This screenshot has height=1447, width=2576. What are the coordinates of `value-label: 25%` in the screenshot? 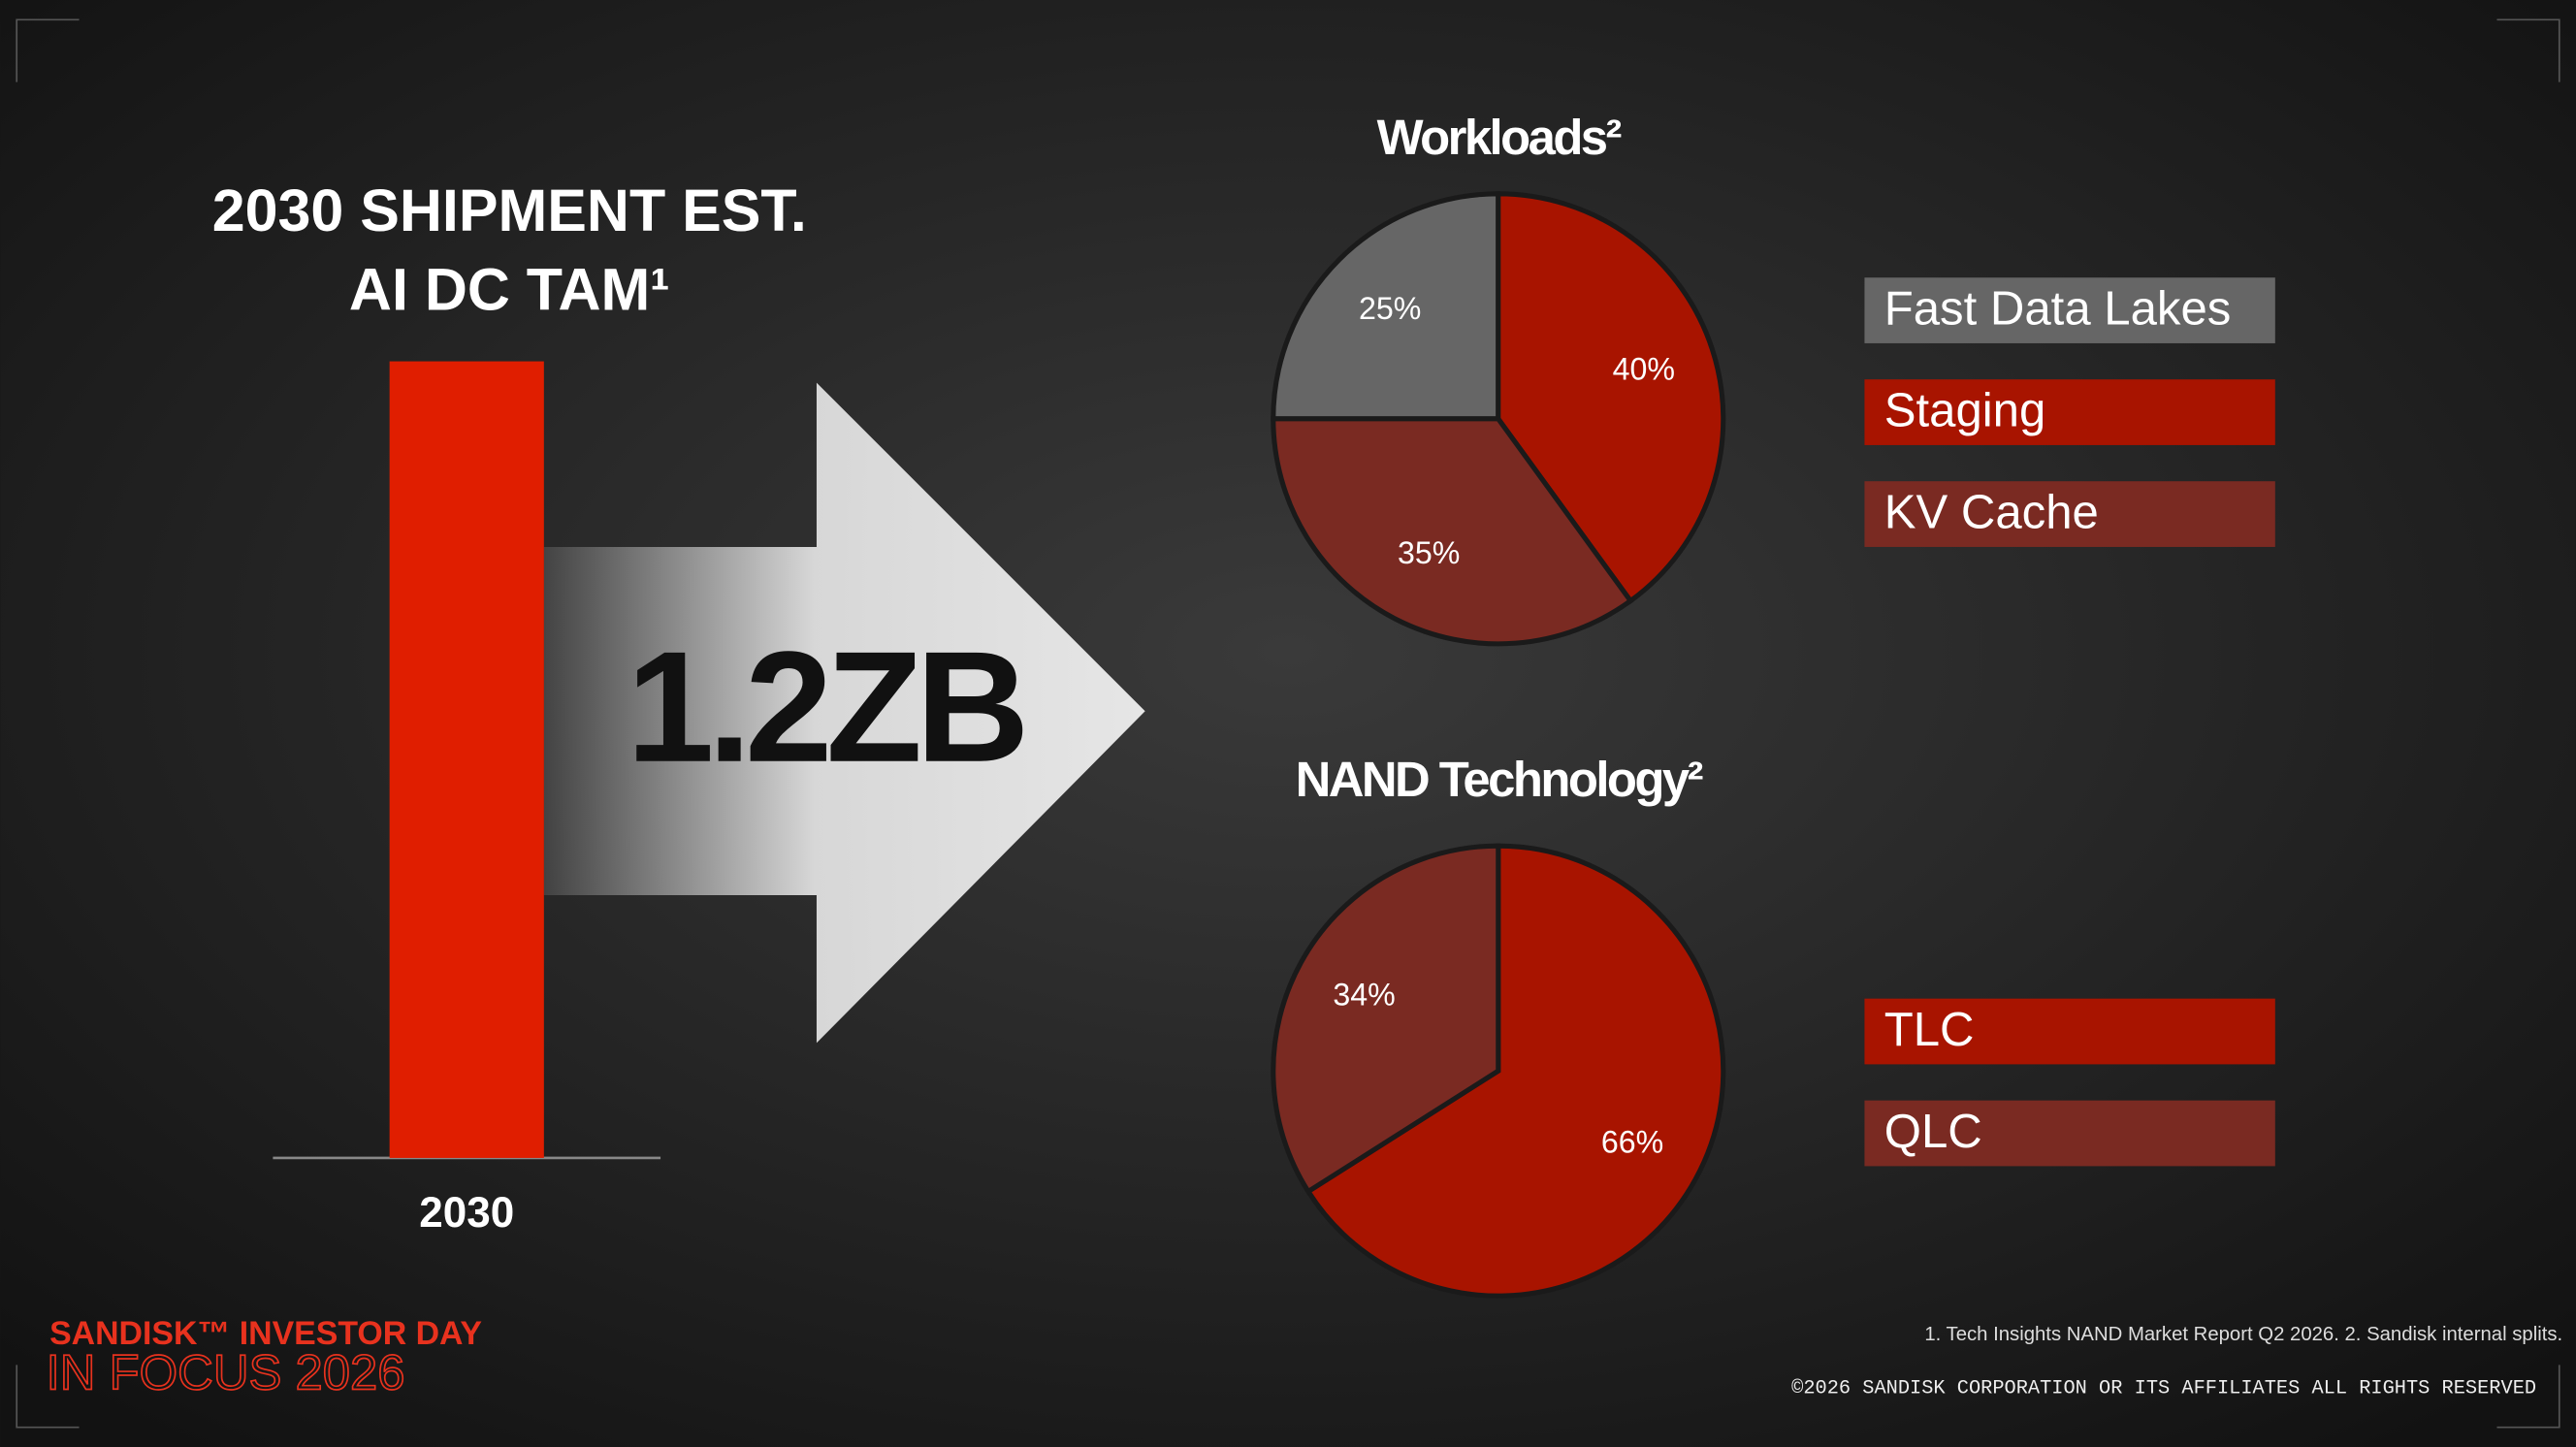 It's located at (1390, 308).